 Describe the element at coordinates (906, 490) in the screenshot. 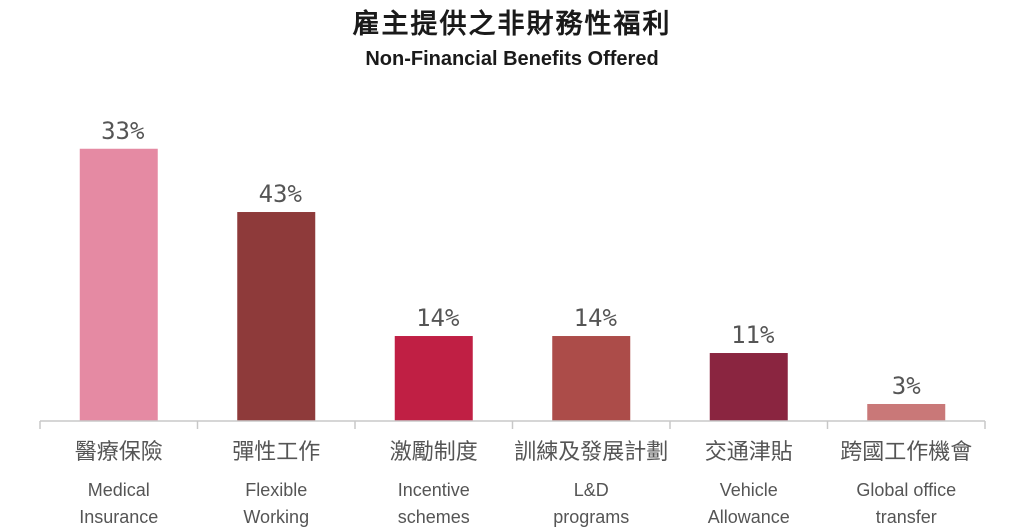

I see `category-label-en: Global office` at that location.